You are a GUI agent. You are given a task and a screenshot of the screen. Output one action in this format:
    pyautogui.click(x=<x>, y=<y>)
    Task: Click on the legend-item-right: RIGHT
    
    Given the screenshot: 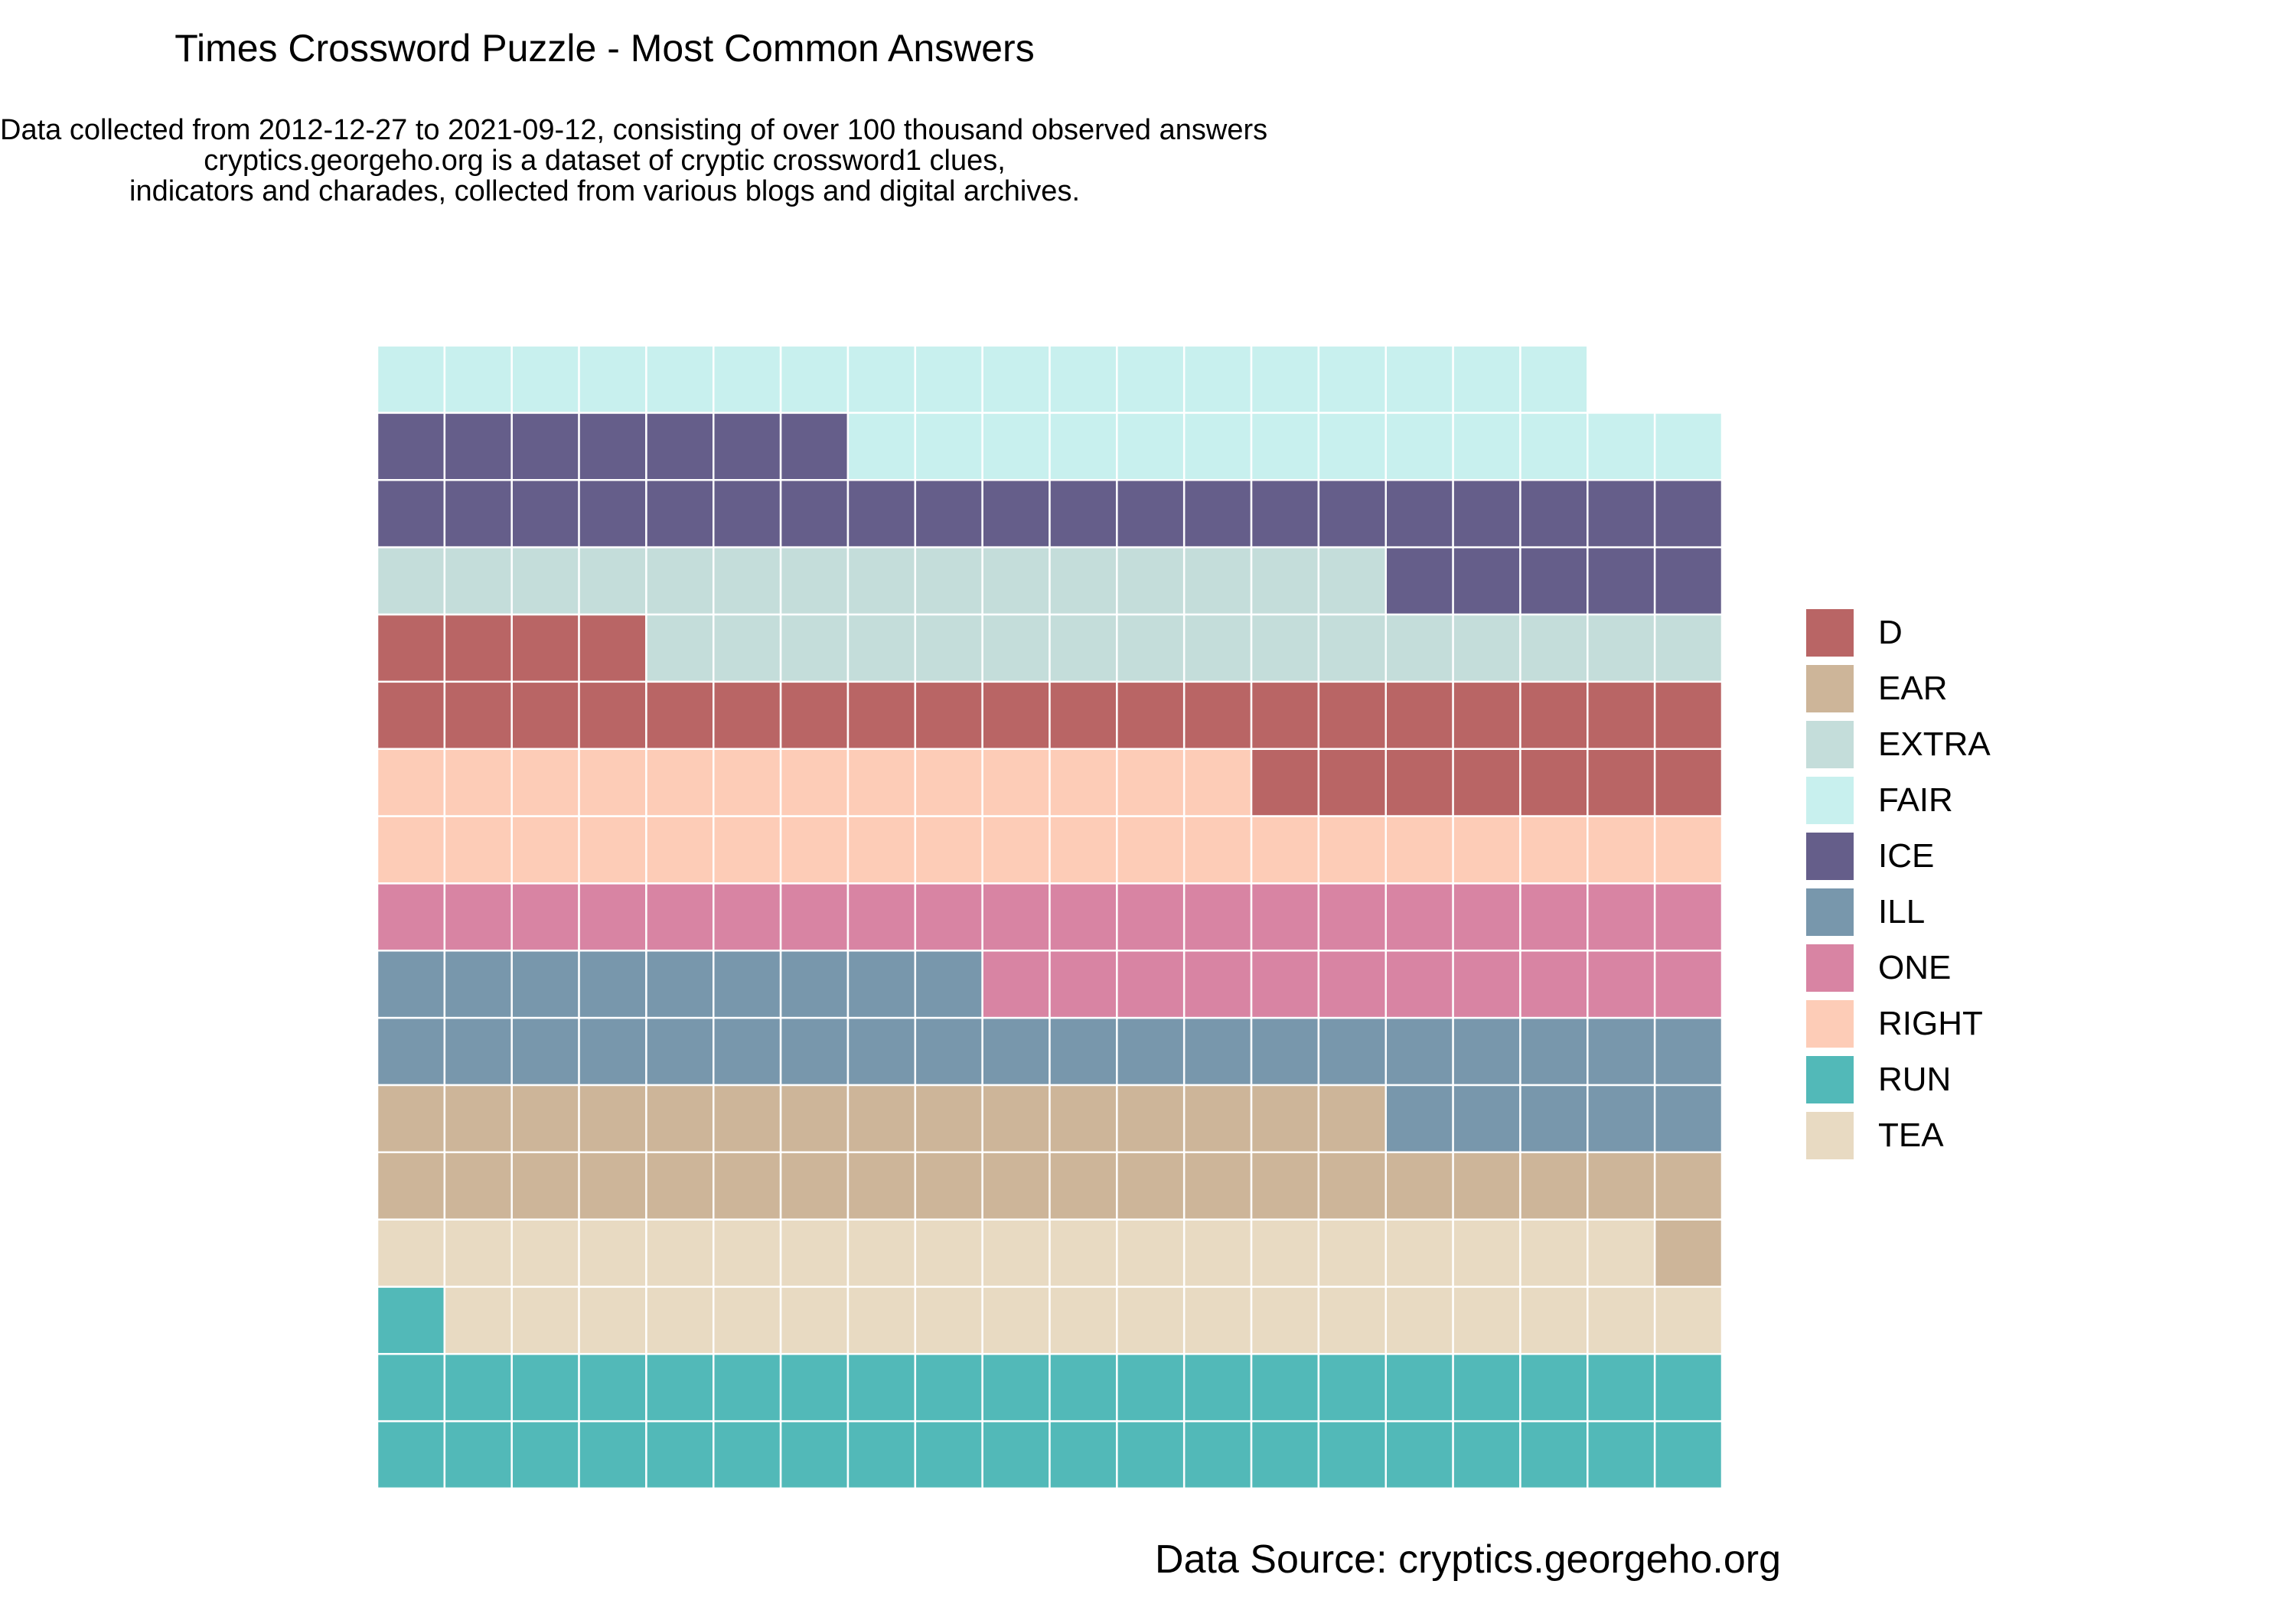 What is the action you would take?
    pyautogui.click(x=1898, y=1023)
    